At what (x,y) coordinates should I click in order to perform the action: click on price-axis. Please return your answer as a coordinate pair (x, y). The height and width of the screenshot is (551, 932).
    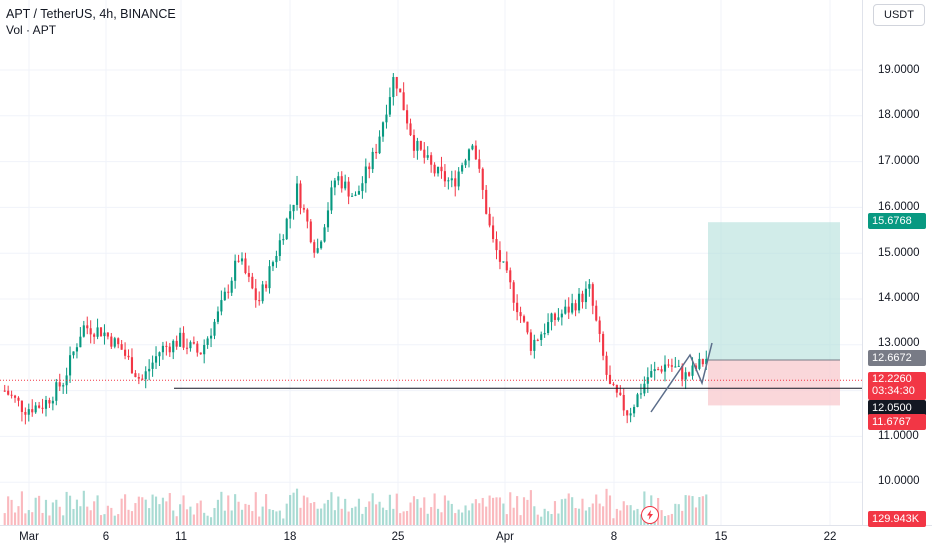
    Looking at the image, I should click on (897, 262).